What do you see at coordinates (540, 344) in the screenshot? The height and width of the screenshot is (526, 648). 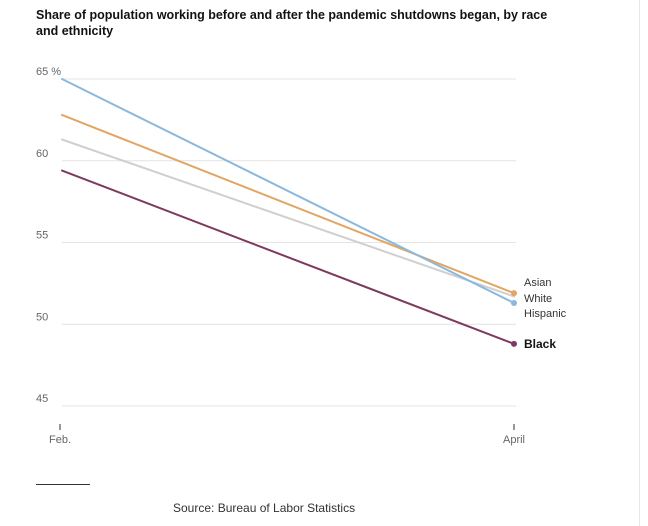 I see `series-label-black: Black` at bounding box center [540, 344].